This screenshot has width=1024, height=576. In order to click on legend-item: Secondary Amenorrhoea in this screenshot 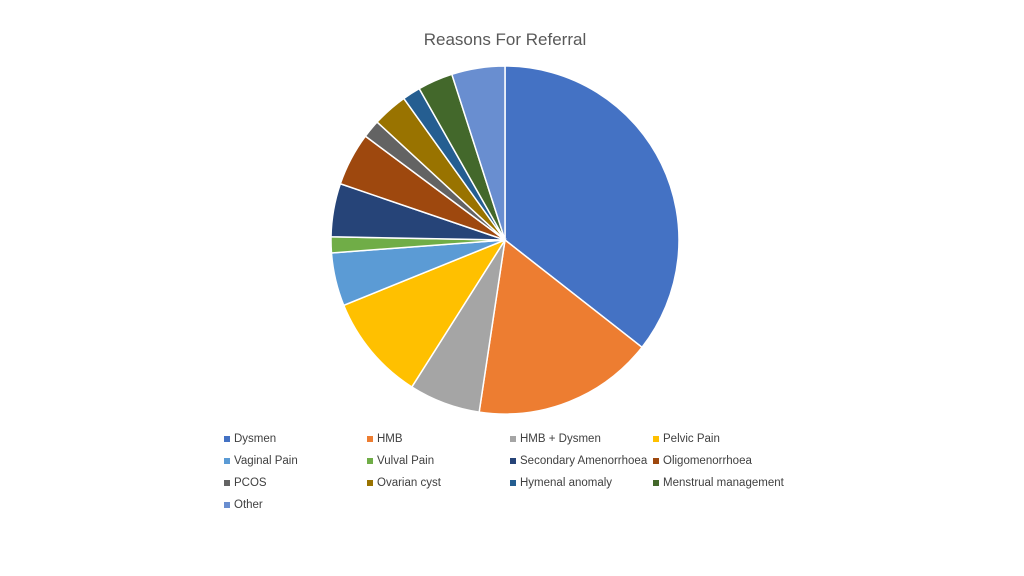, I will do `click(581, 461)`.